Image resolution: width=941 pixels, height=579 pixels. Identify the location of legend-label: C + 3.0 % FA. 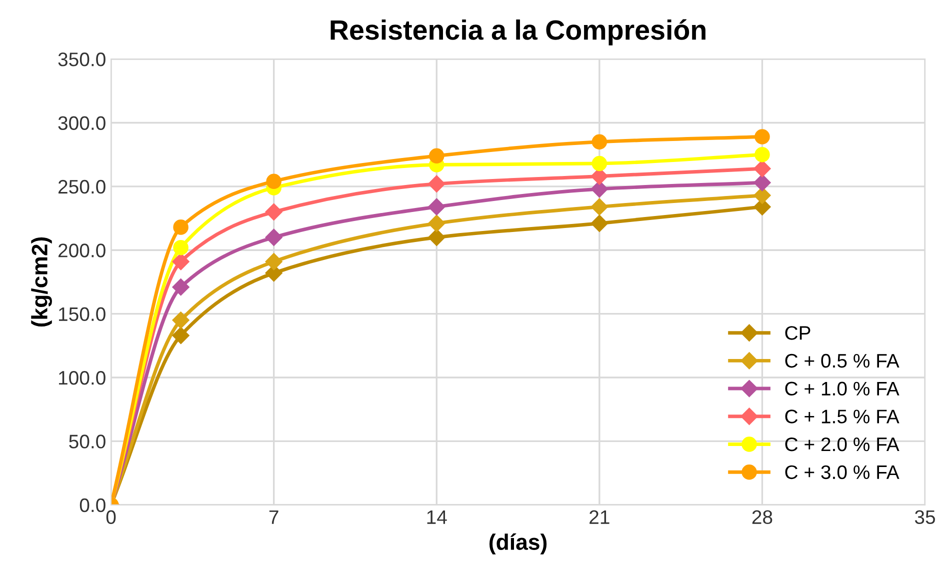
(842, 472).